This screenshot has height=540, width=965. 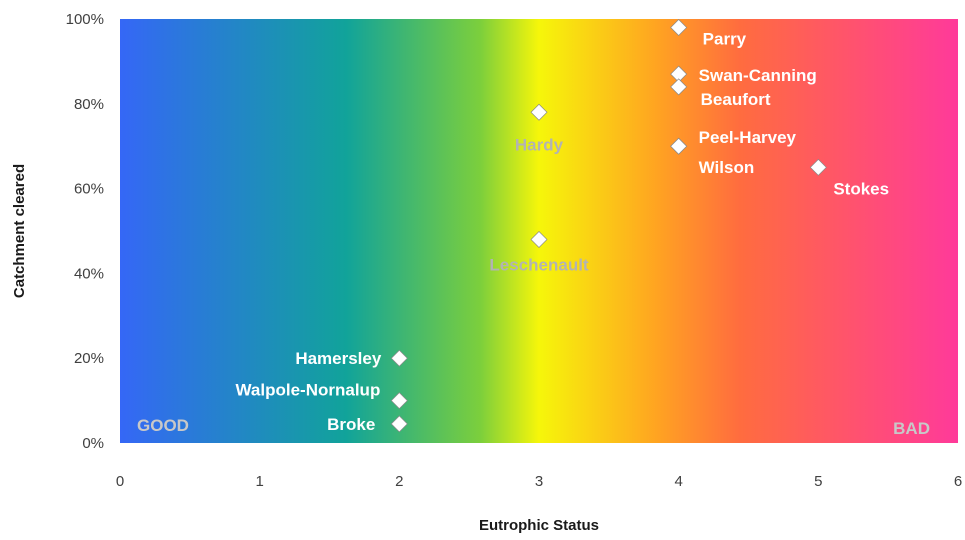 I want to click on point-label-hardy: Hardy, so click(x=539, y=144).